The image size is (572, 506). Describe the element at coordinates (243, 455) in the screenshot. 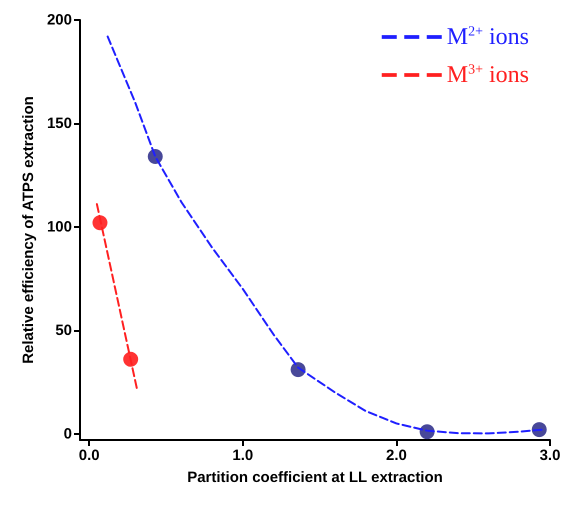

I see `x-tick-label: 1.0` at that location.